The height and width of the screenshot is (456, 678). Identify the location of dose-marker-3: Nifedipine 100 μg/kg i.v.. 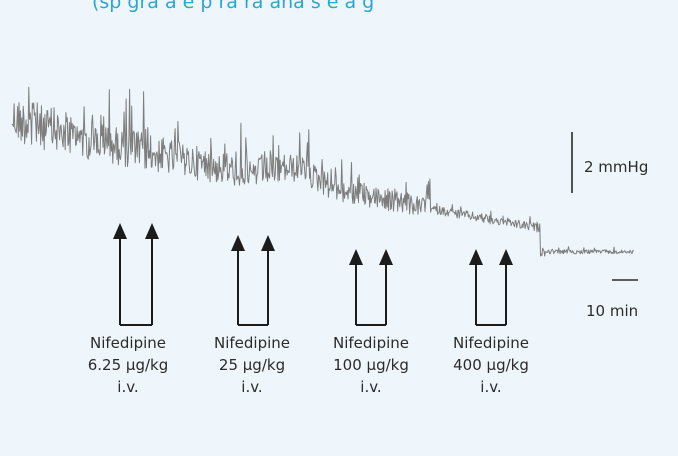
(371, 322).